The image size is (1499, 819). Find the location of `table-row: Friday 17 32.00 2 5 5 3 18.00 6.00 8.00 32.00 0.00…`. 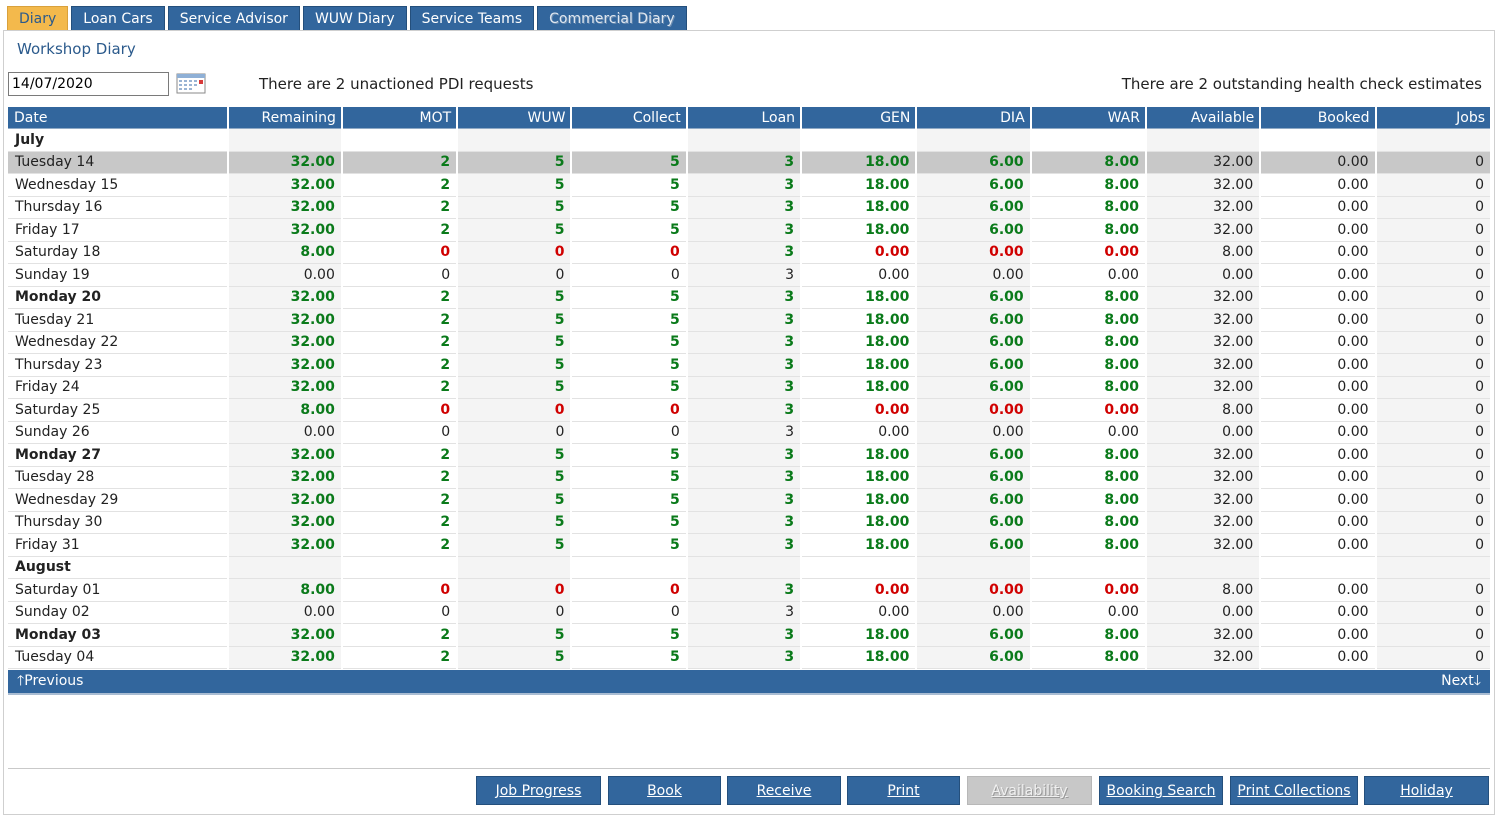

table-row: Friday 17 32.00 2 5 5 3 18.00 6.00 8.00 32.00 0.00… is located at coordinates (749, 230).